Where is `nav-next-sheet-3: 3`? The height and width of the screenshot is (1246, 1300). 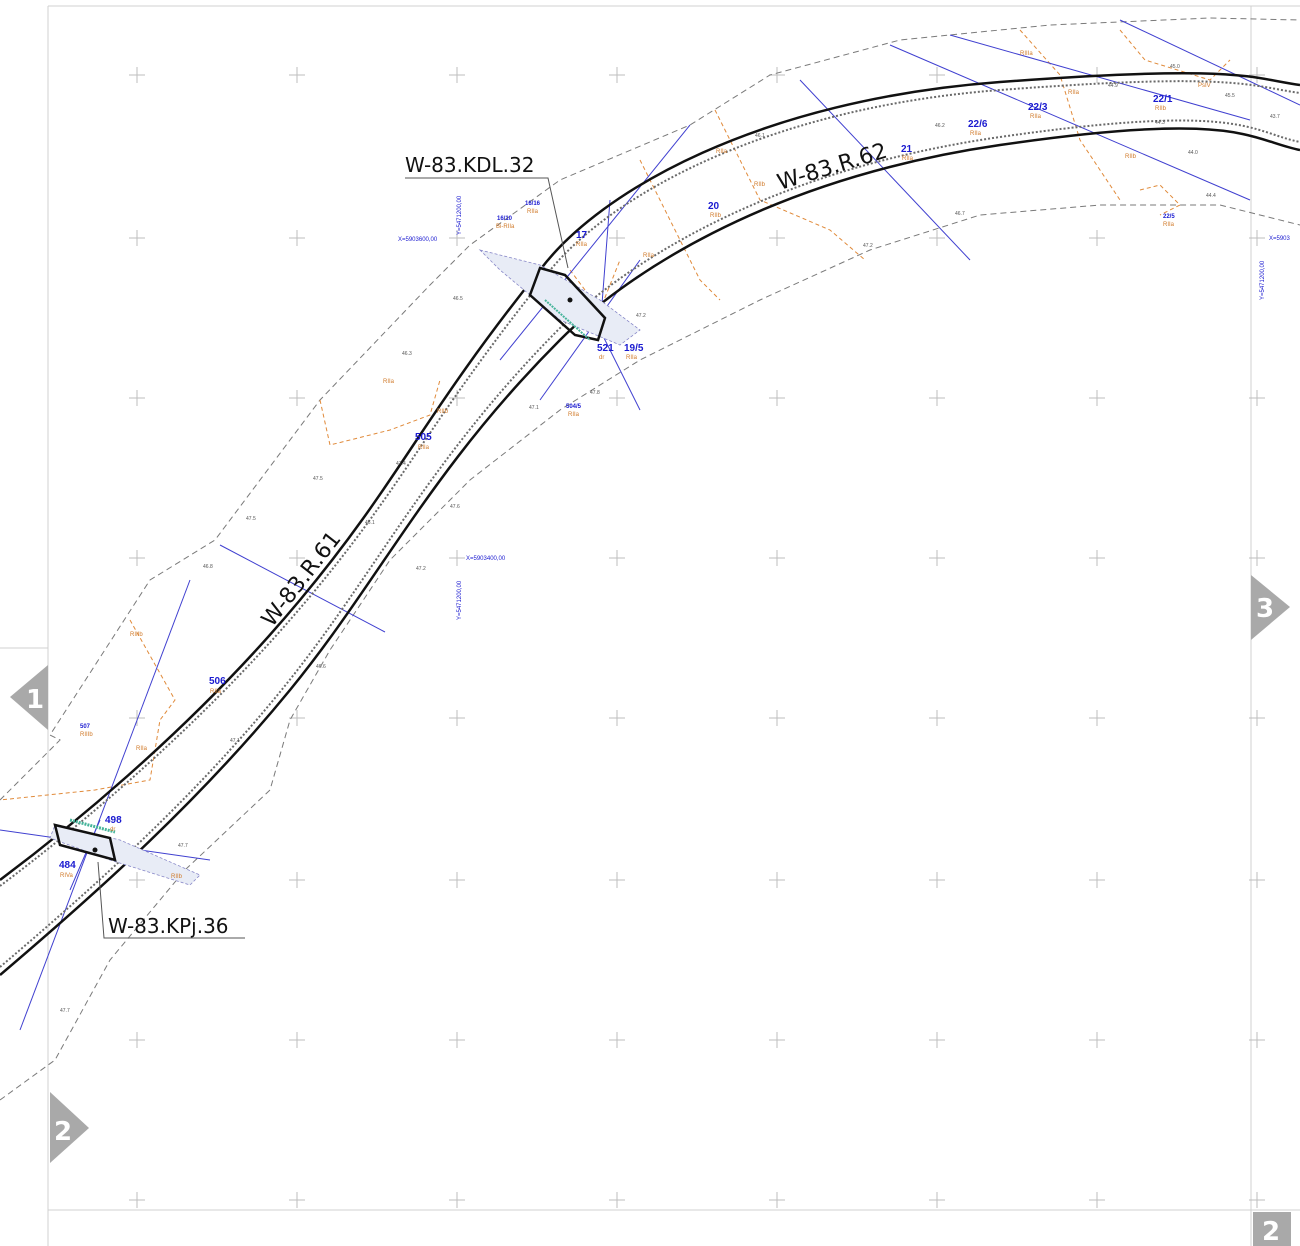
nav-next-sheet-3: 3 is located at coordinates (1270, 607).